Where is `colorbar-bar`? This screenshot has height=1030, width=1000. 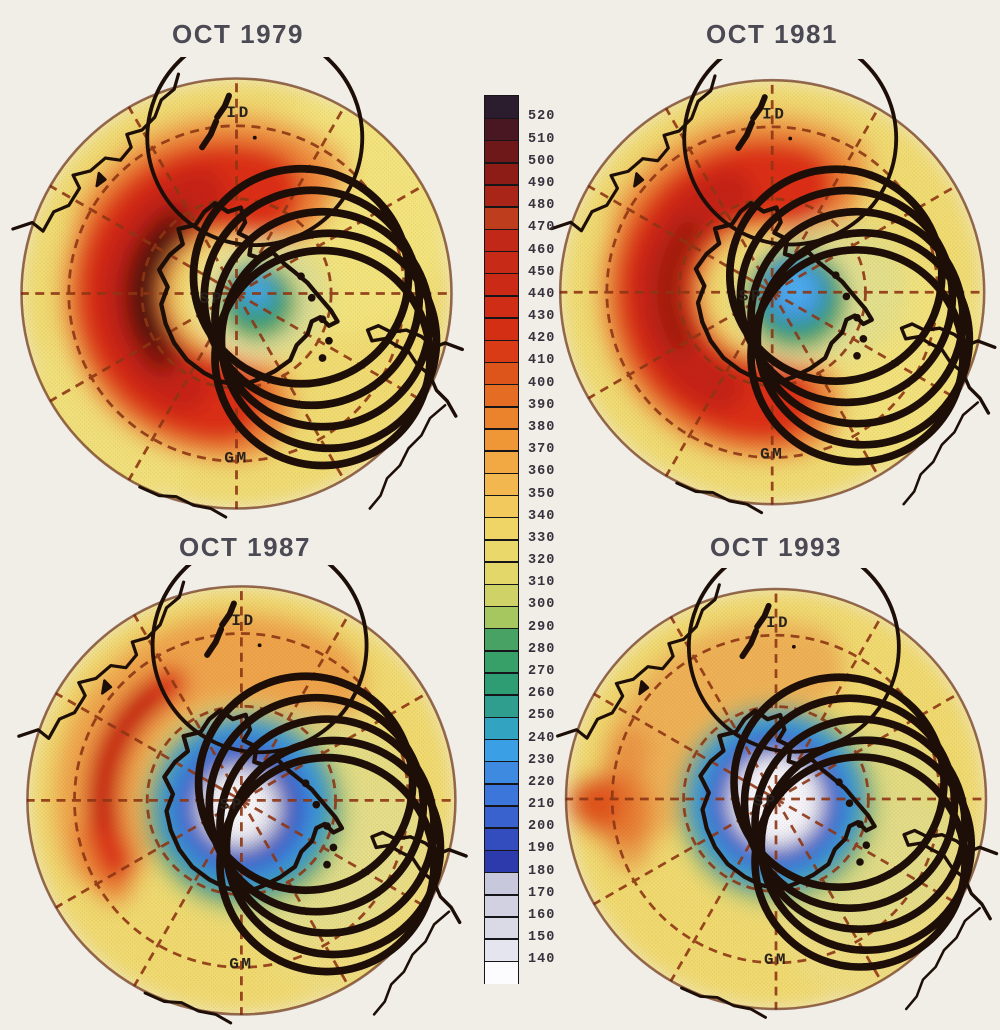
colorbar-bar is located at coordinates (501, 540).